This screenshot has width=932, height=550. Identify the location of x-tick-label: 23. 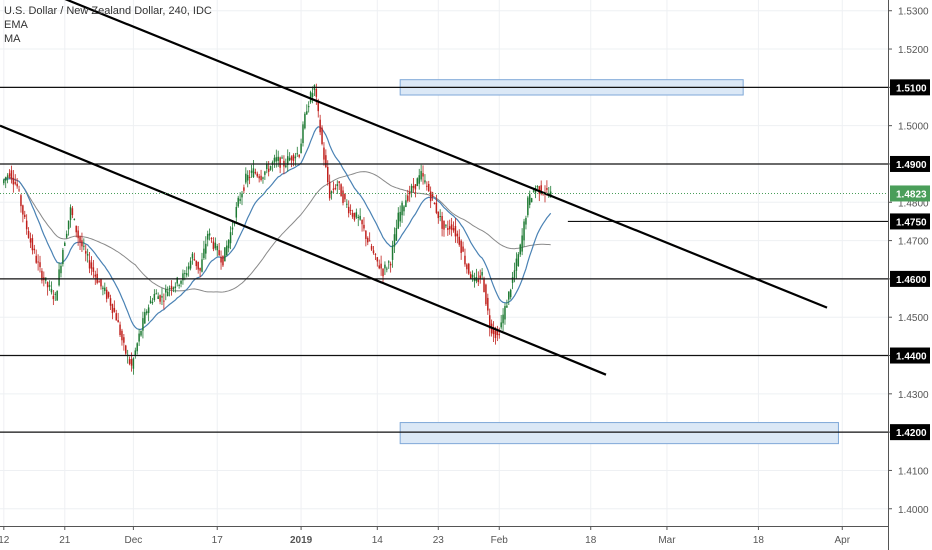
(439, 540).